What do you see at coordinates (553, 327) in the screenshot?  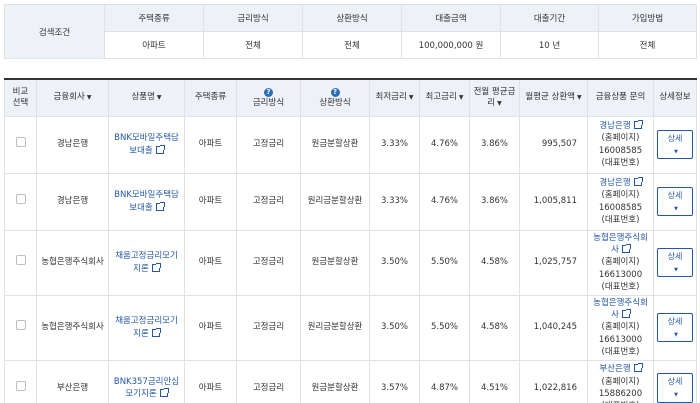 I see `monthly-cell: 1,040,245` at bounding box center [553, 327].